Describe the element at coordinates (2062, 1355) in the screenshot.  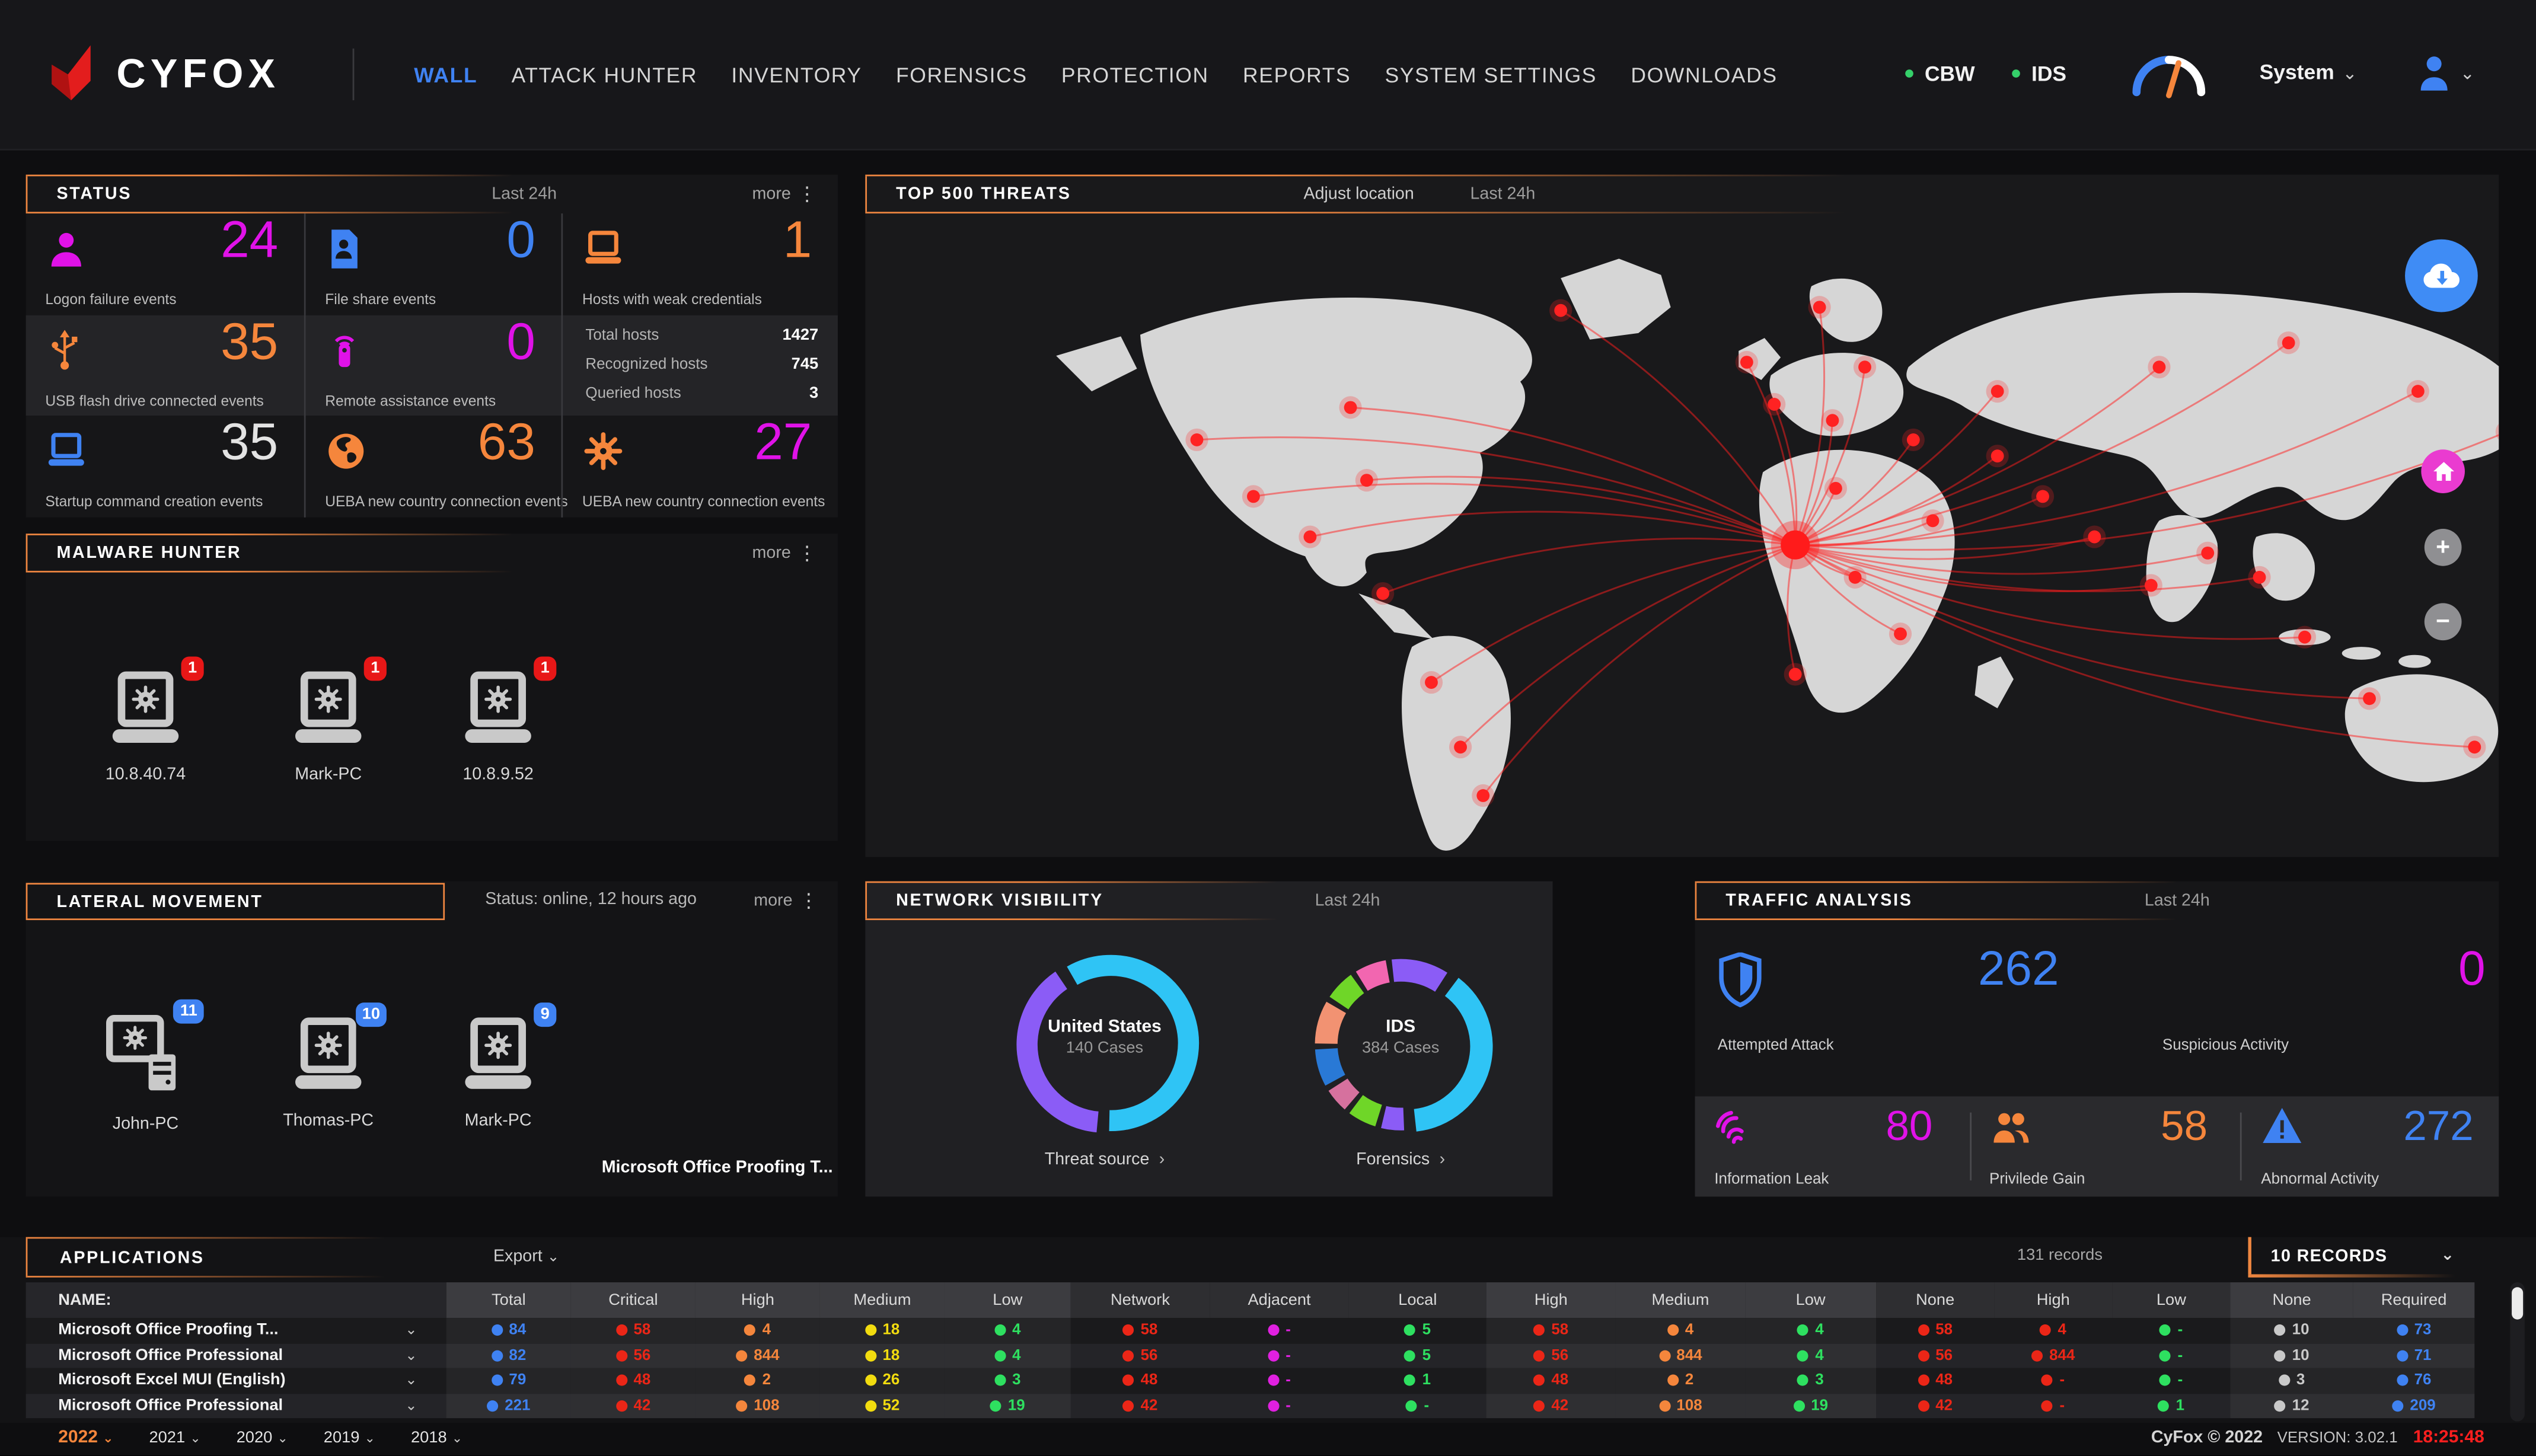
I see `cell-value: 844` at that location.